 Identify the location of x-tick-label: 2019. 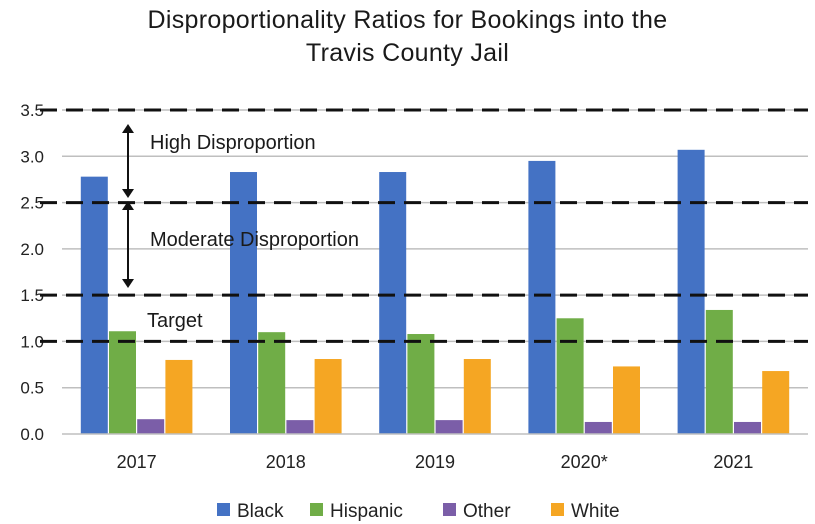
(435, 462).